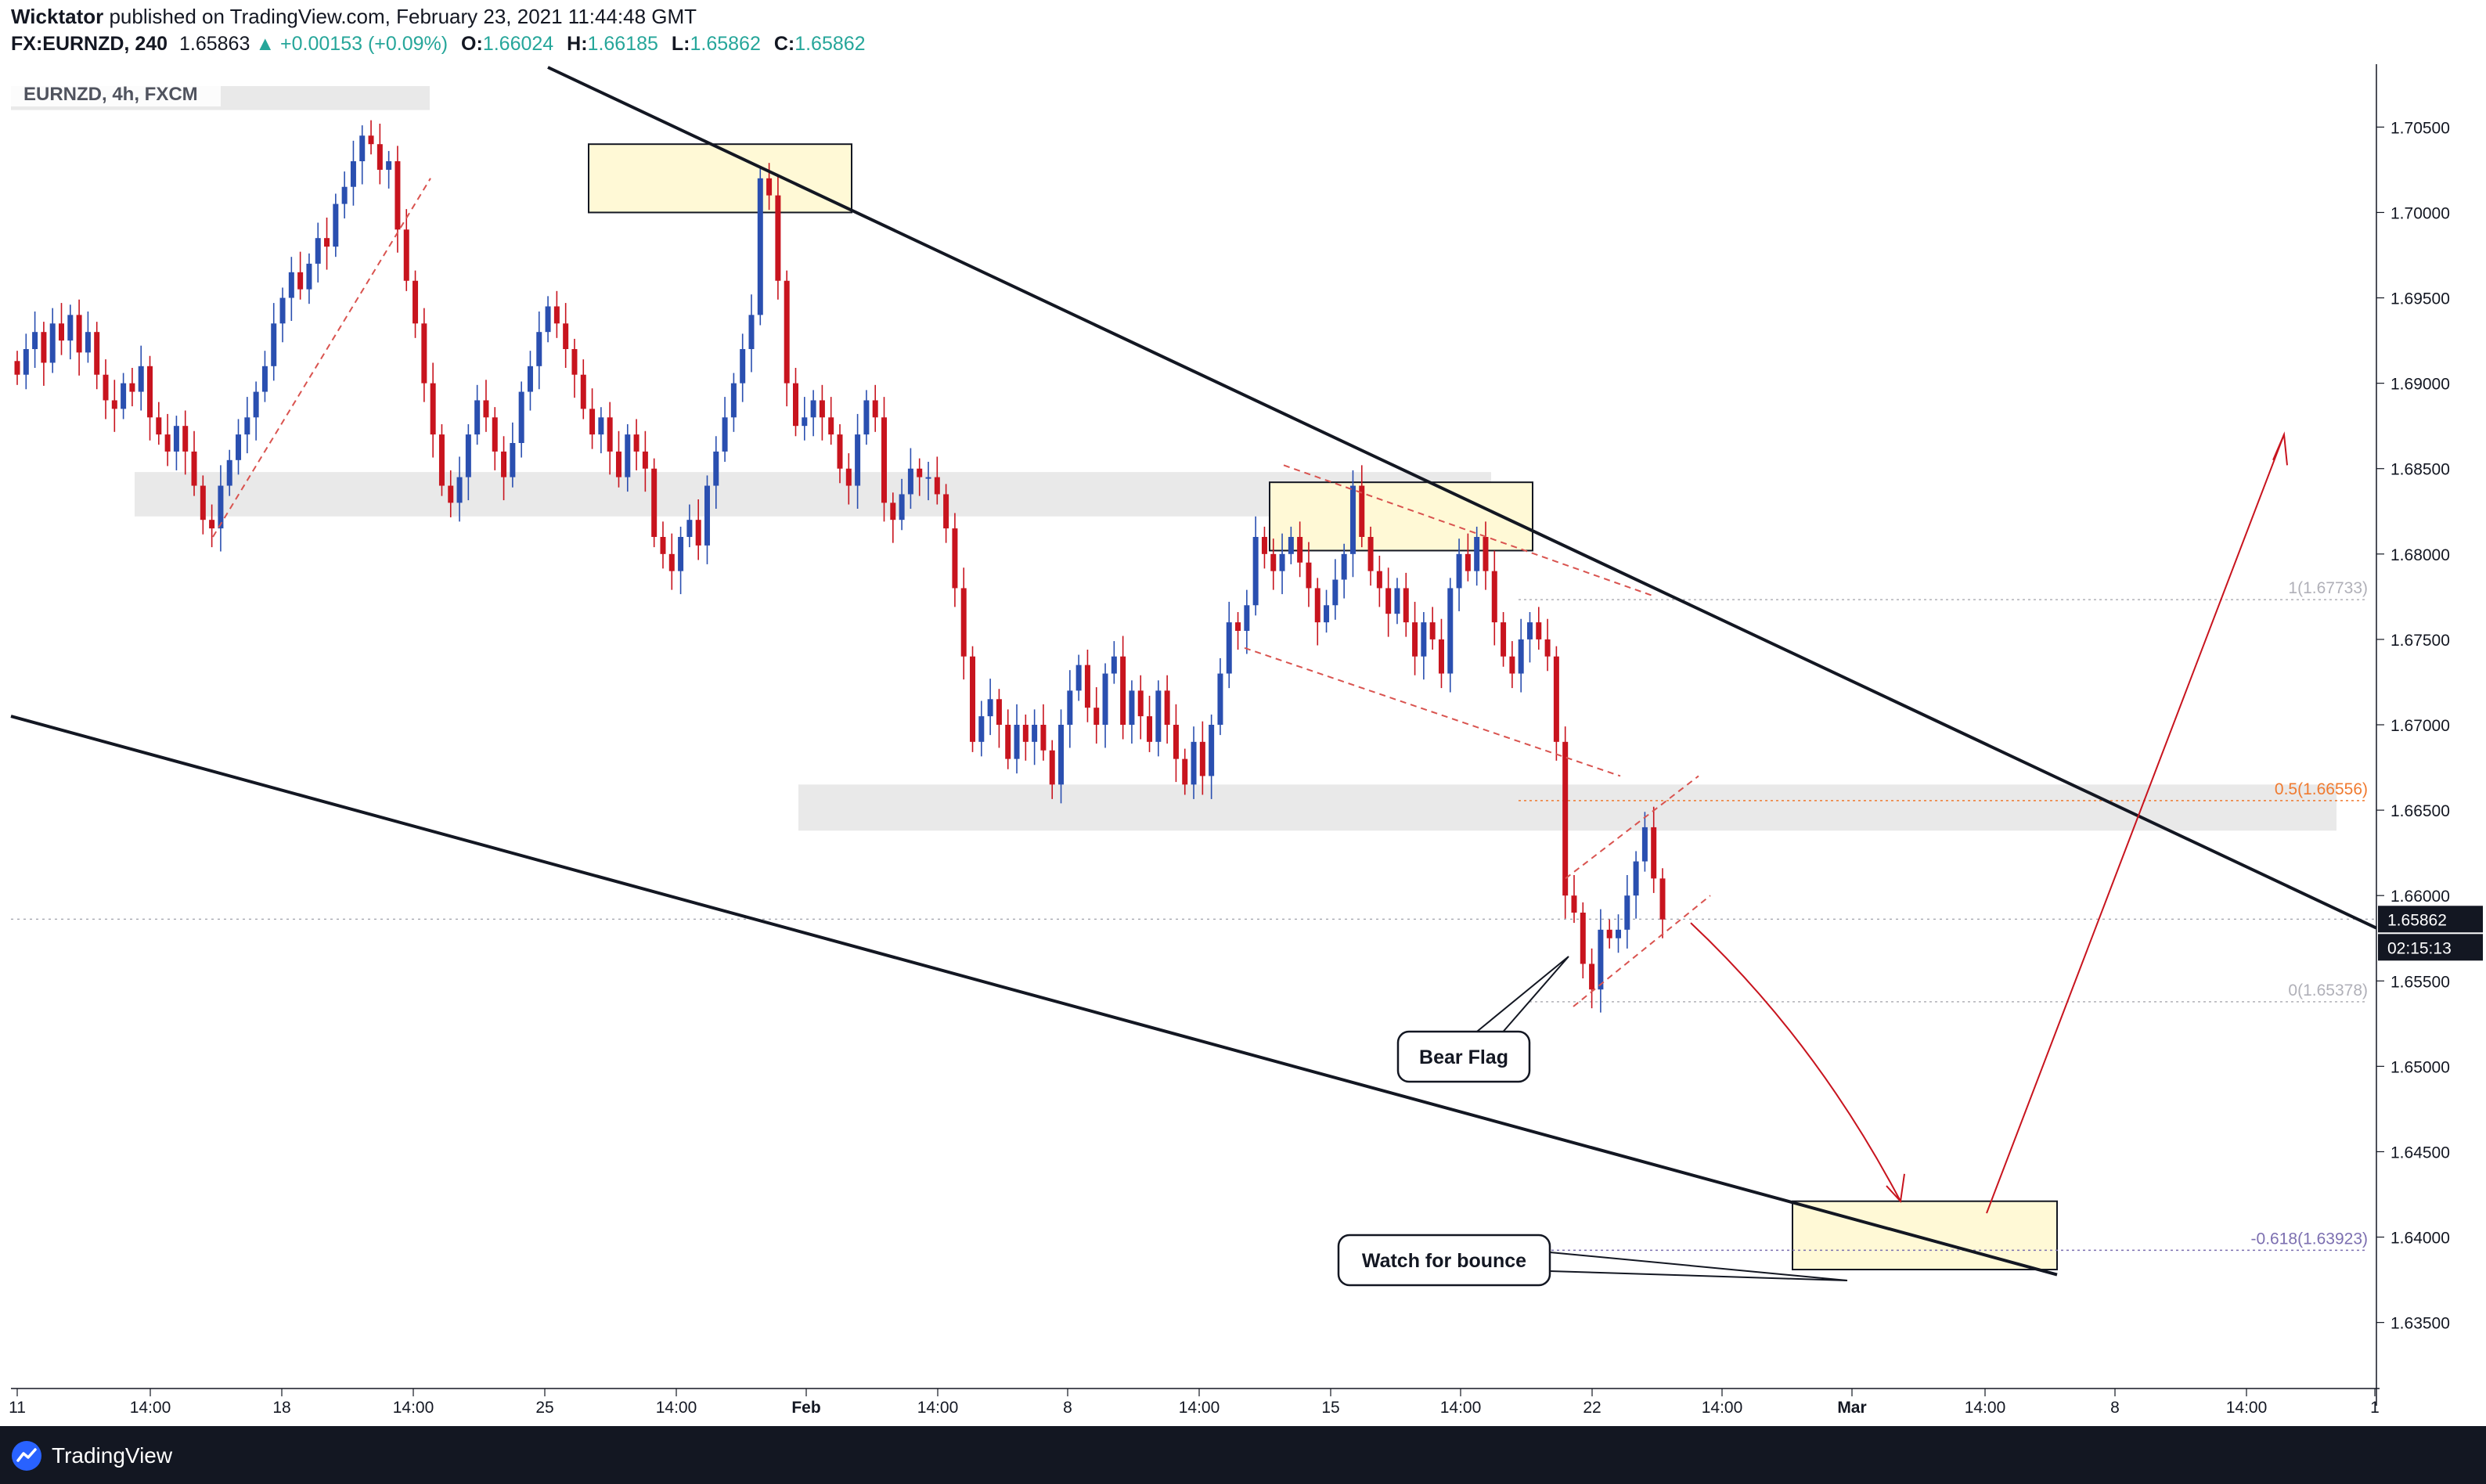 The width and height of the screenshot is (2486, 1484). Describe the element at coordinates (58, 16) in the screenshot. I see `publisher-name: Wicktator` at that location.